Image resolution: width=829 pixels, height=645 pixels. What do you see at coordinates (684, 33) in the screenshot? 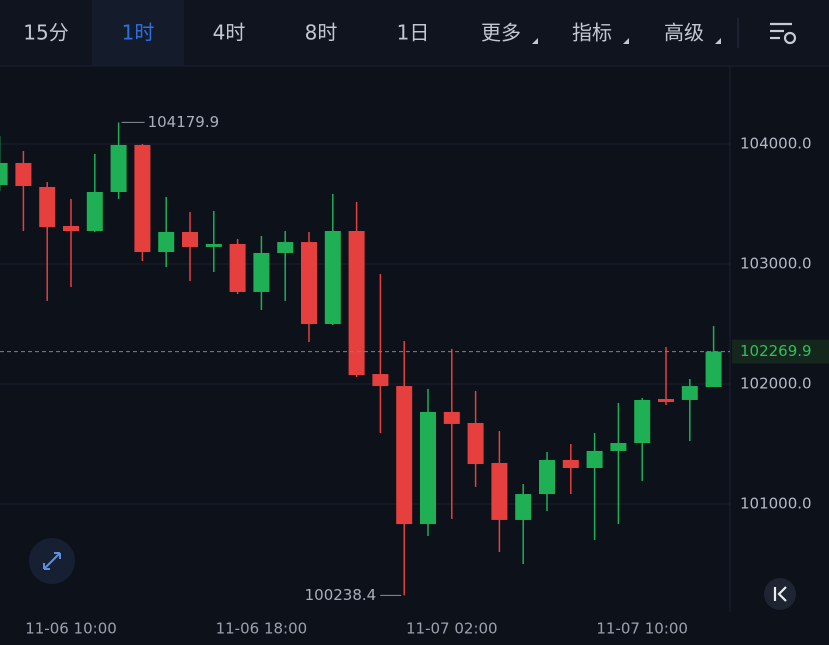
I see `tab: 高级` at bounding box center [684, 33].